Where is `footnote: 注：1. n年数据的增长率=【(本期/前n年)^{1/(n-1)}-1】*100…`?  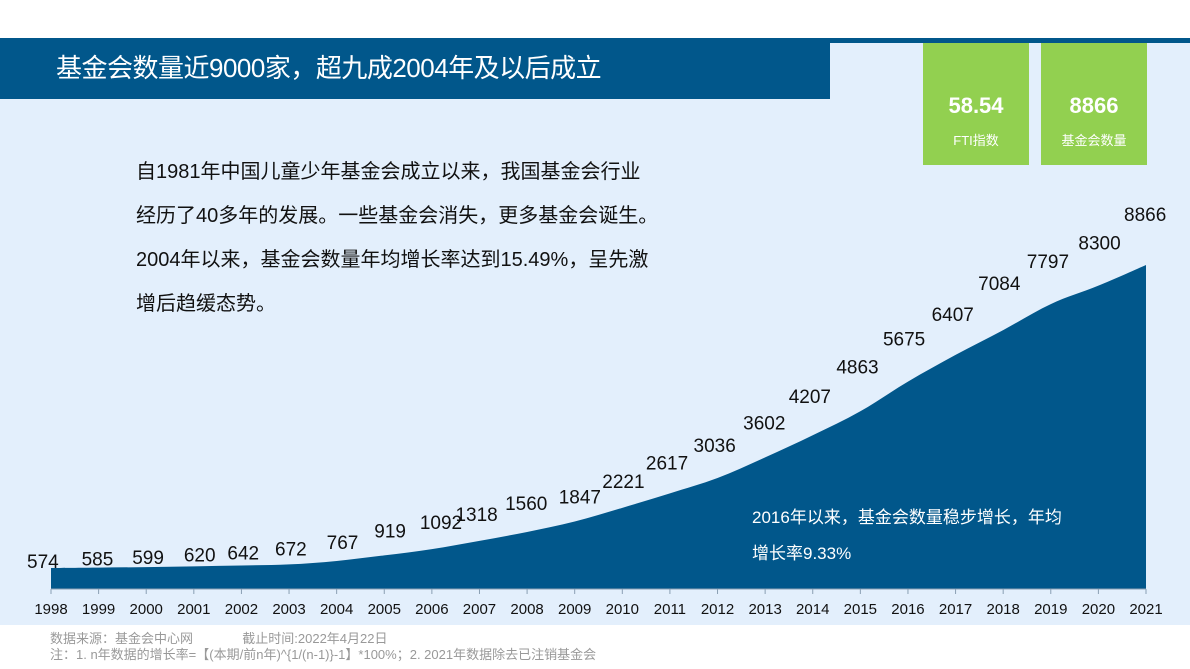
footnote: 注：1. n年数据的增长率=【(本期/前n年)^{1/(n-1)}-1】*100… is located at coordinates (323, 654).